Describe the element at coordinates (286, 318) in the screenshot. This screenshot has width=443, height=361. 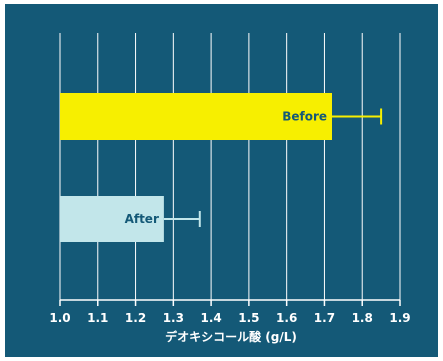
I see `x-tick-label-6: 1.6` at that location.